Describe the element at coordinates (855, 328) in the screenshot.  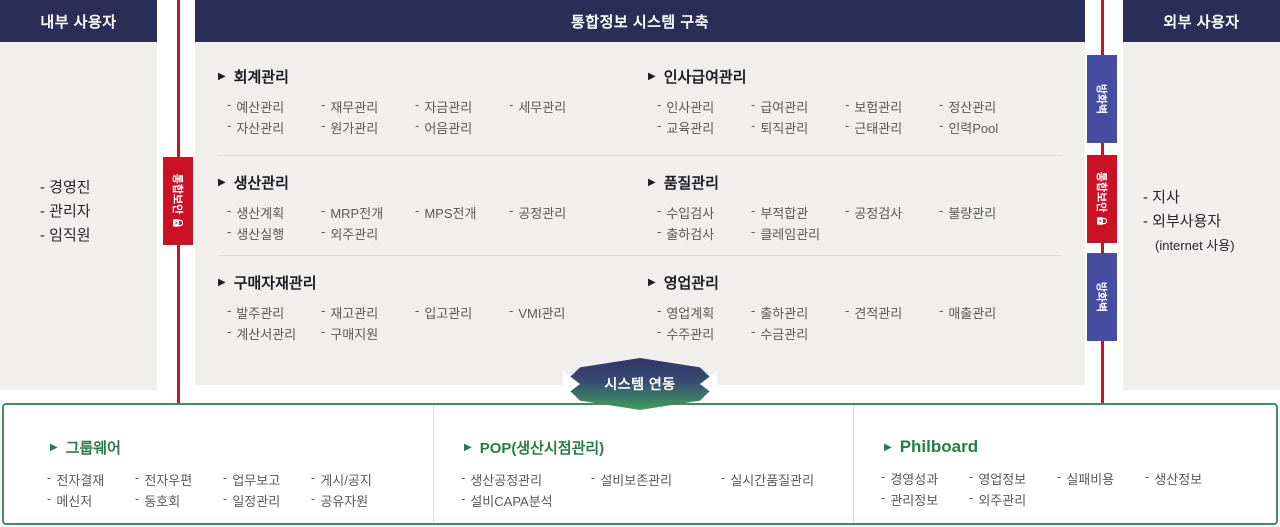
I see `module-sales: ▶ 영업관리 - 영업계획 - 출하관리 - 견적관리 - 매출관리 - 수주관리 - 수금관리` at that location.